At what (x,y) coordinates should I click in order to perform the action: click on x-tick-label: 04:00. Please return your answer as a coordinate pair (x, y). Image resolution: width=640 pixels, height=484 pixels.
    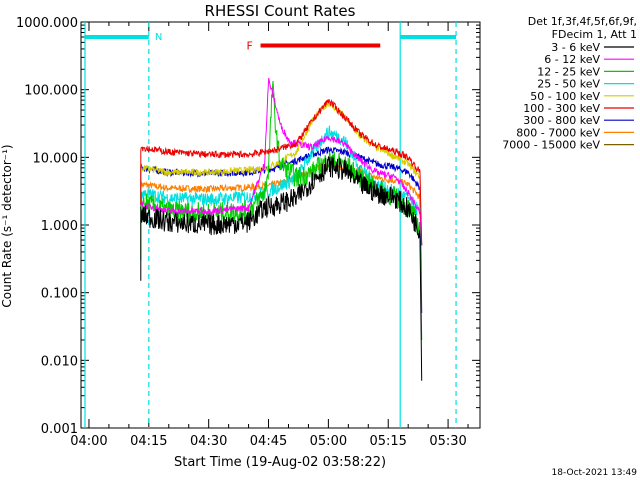
    Looking at the image, I should click on (88, 441).